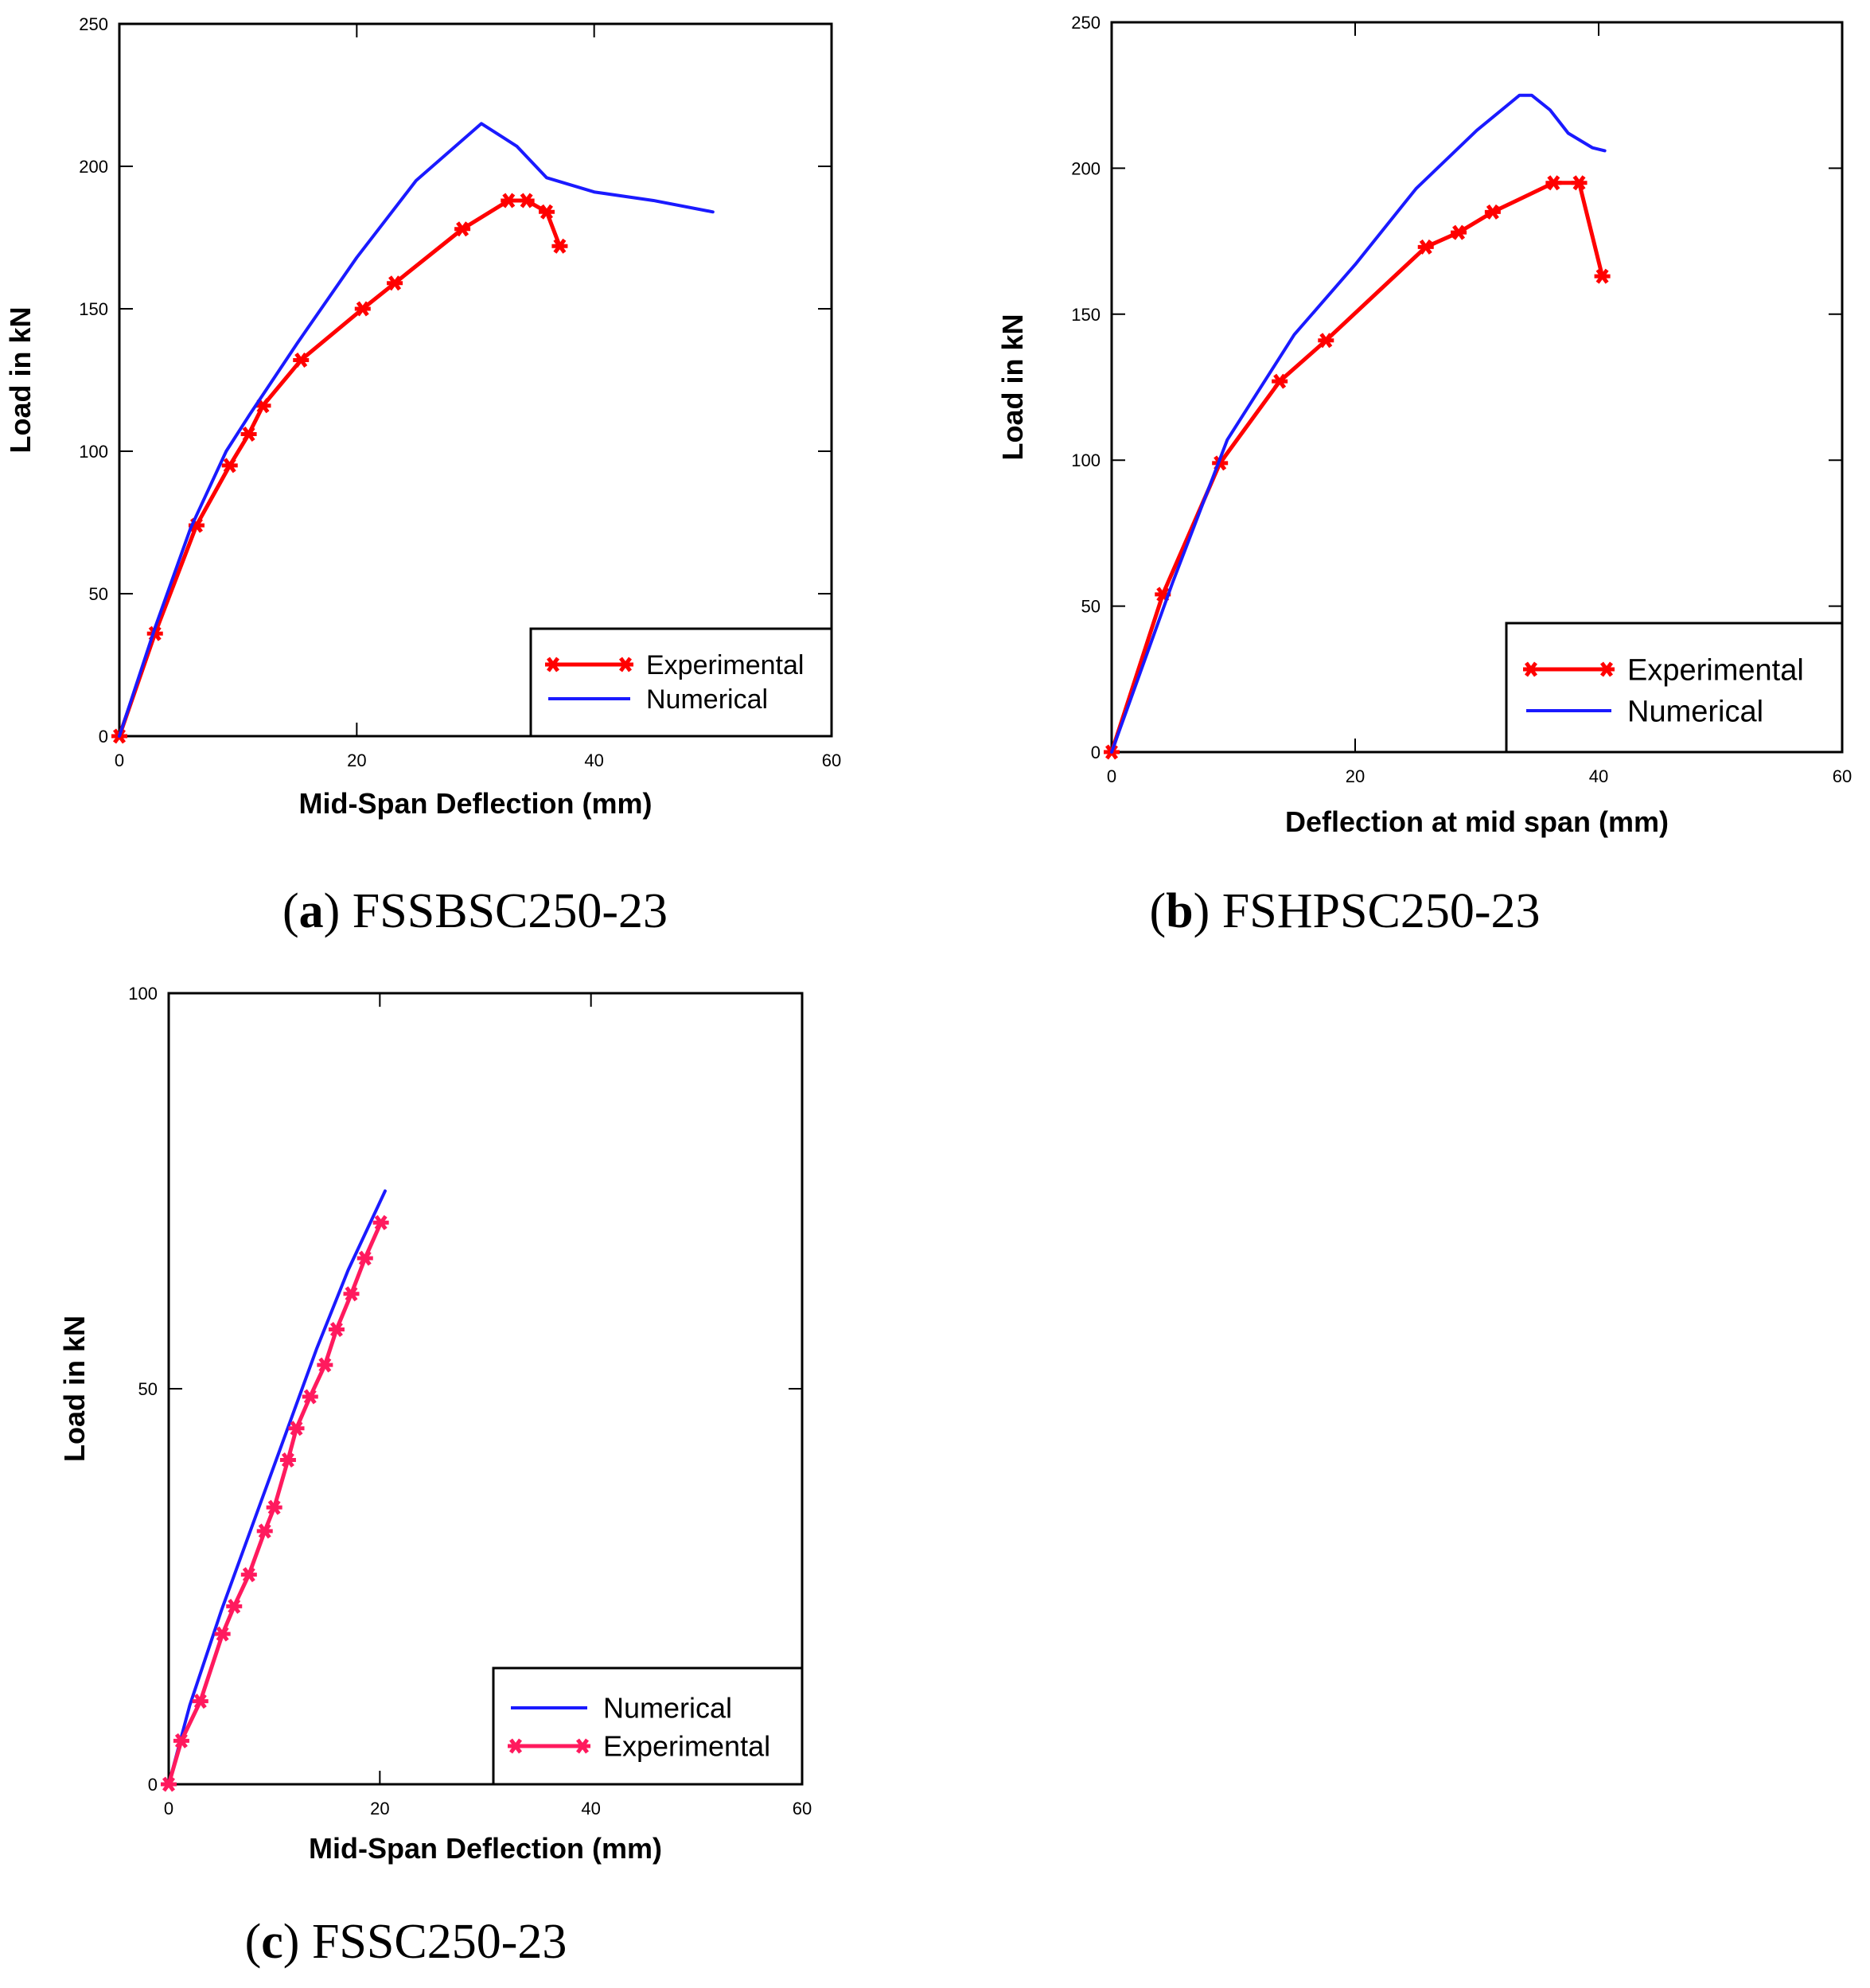  What do you see at coordinates (272, 1942) in the screenshot?
I see `caption-letter: c` at bounding box center [272, 1942].